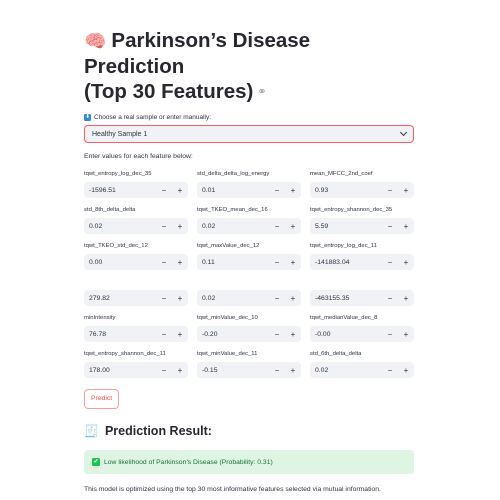  I want to click on feature-number-input: -0.15 − +, so click(249, 370).